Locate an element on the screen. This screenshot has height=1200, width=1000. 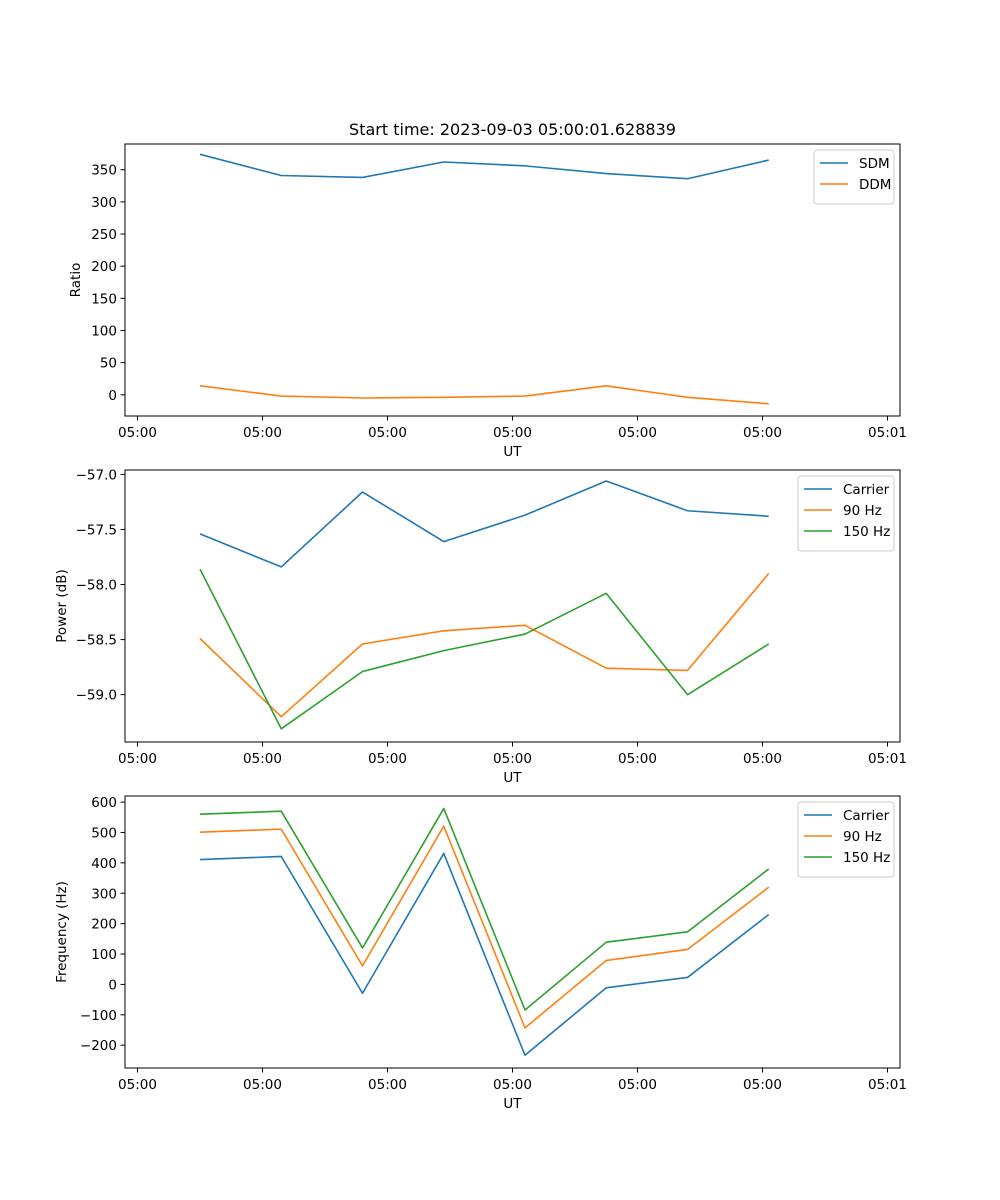
ratio-legend-label-sdm: SDM is located at coordinates (874, 164).